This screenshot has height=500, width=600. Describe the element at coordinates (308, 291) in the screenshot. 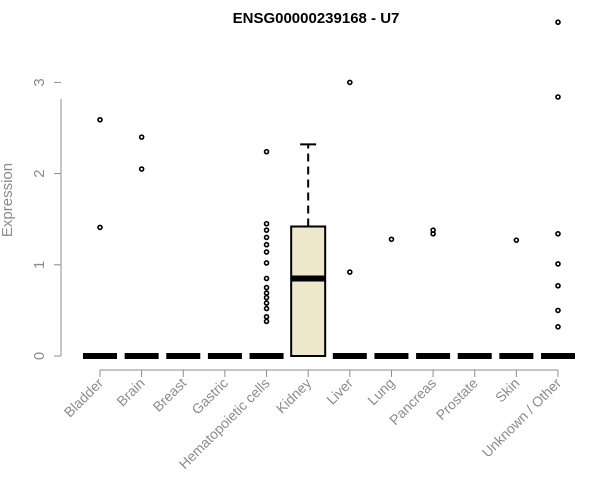

I see `box` at that location.